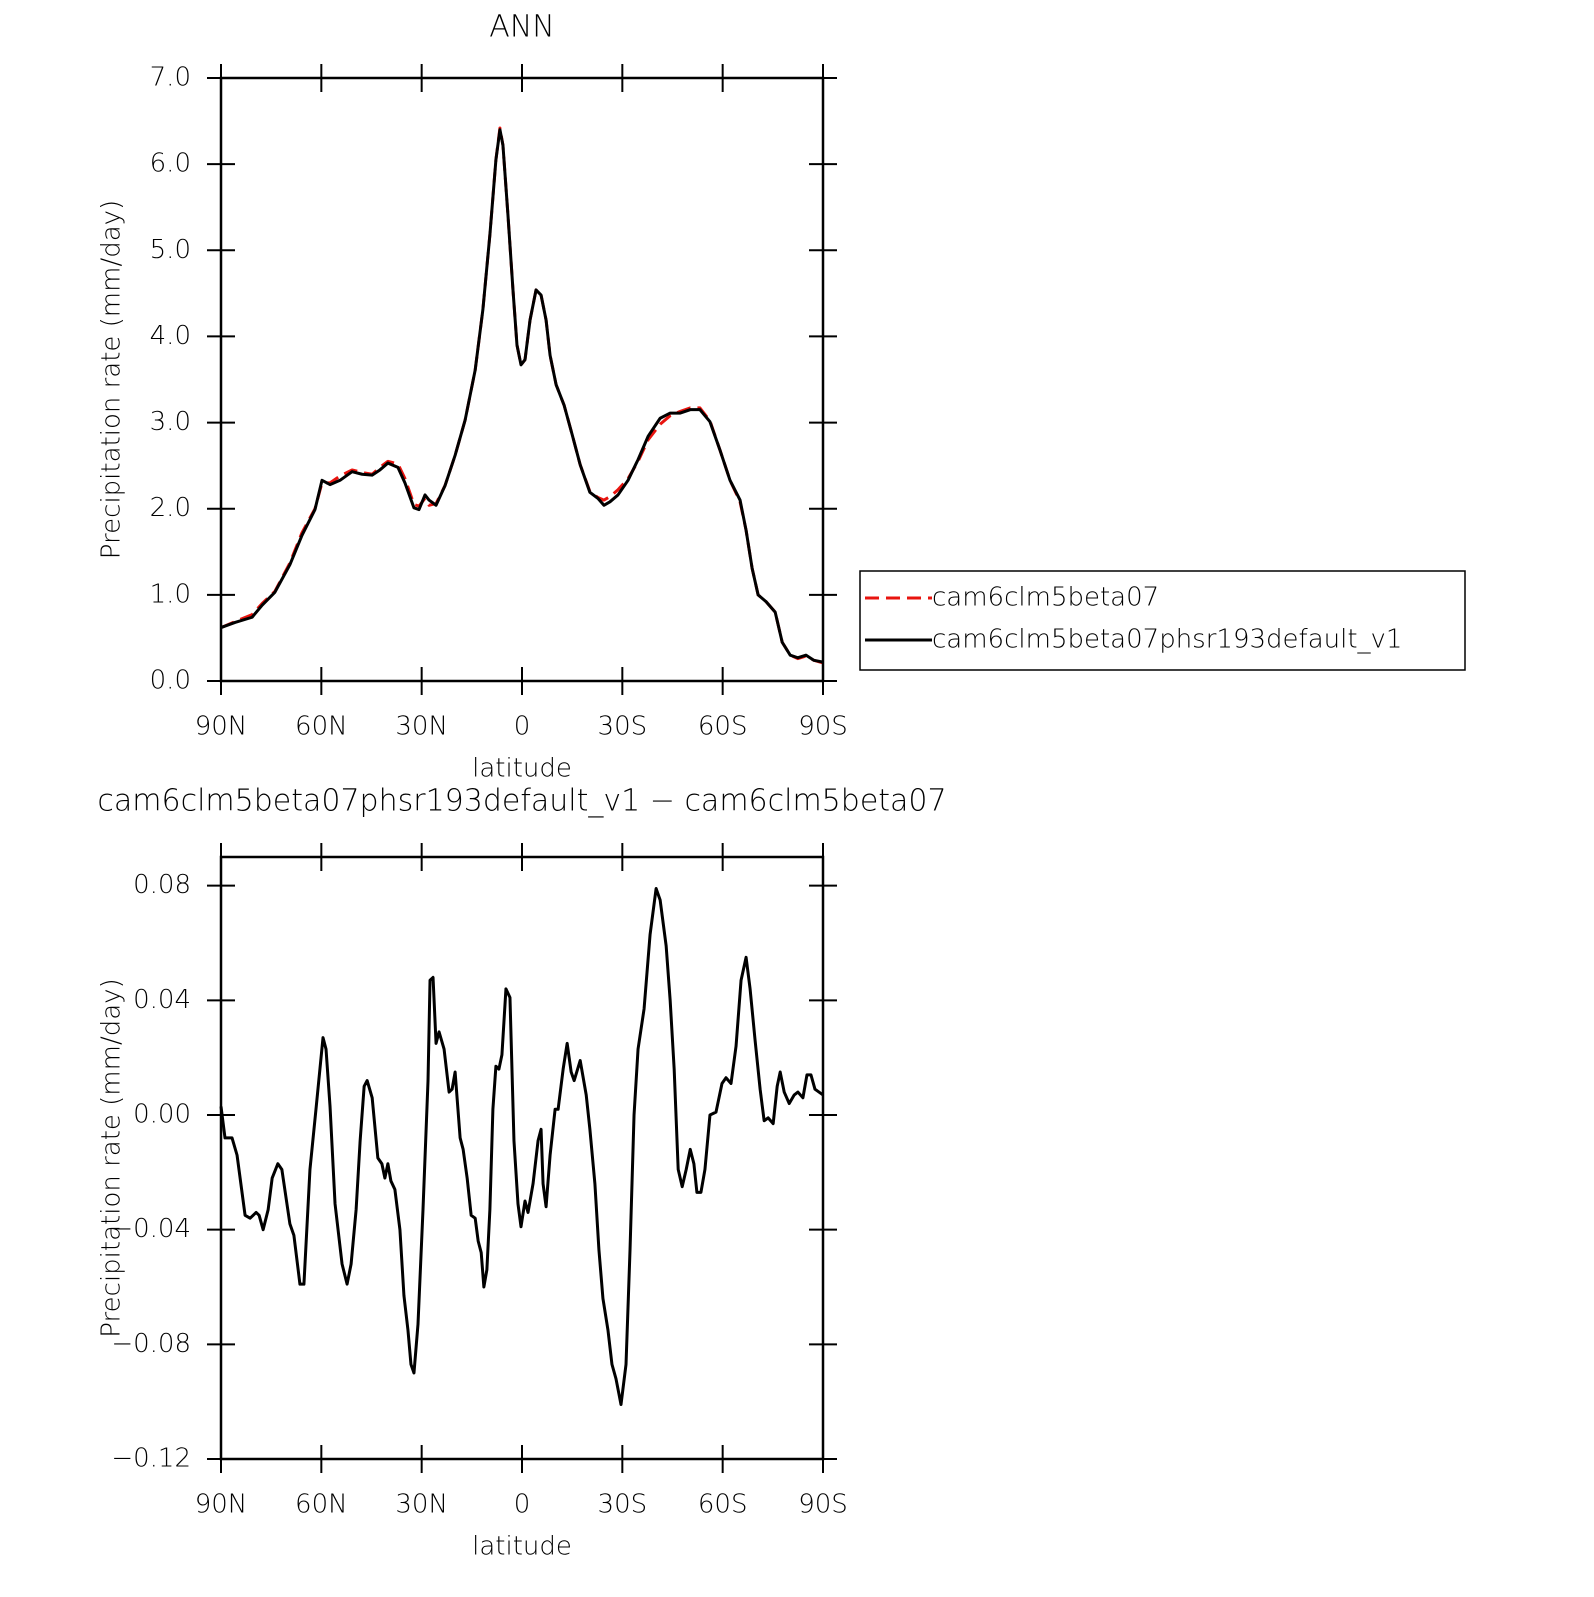  What do you see at coordinates (170, 594) in the screenshot?
I see `y-tick-label: 1.0` at bounding box center [170, 594].